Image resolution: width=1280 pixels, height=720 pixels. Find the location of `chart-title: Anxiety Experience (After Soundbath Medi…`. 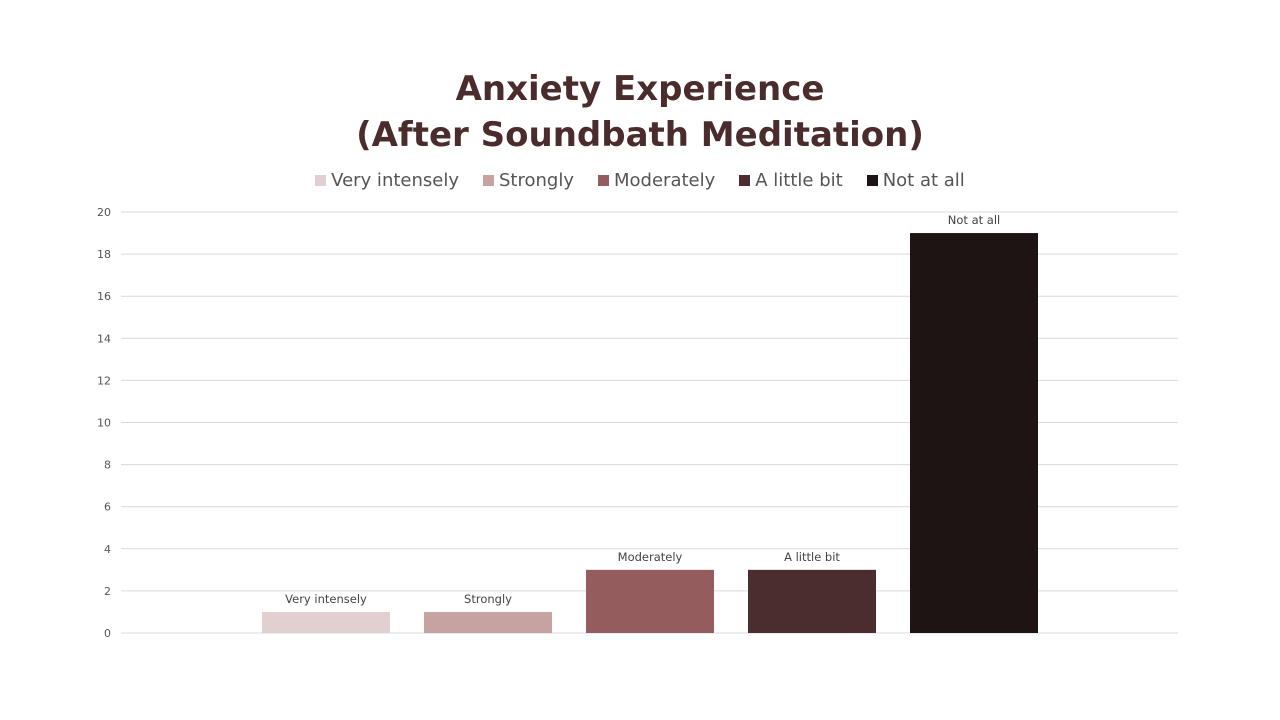

chart-title: Anxiety Experience (After Soundbath Medi… is located at coordinates (640, 112).